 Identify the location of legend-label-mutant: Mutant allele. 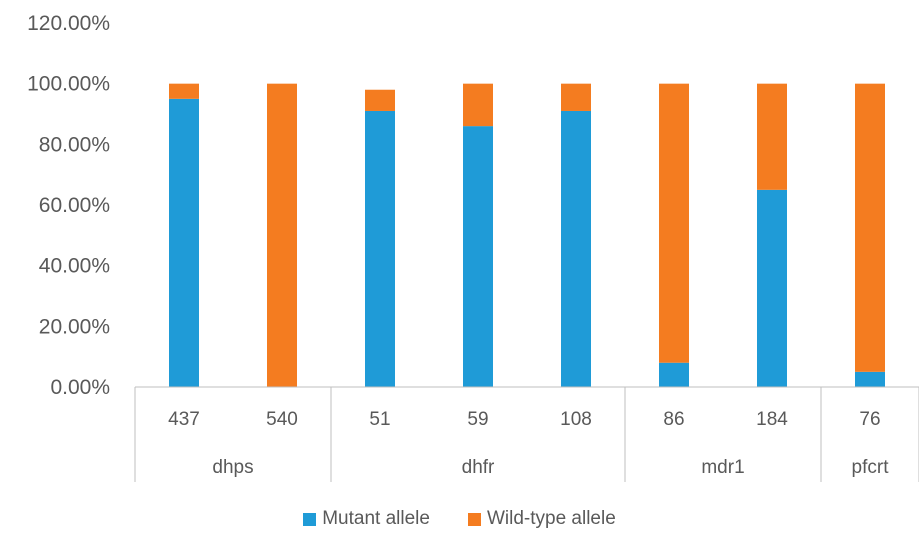
(376, 518).